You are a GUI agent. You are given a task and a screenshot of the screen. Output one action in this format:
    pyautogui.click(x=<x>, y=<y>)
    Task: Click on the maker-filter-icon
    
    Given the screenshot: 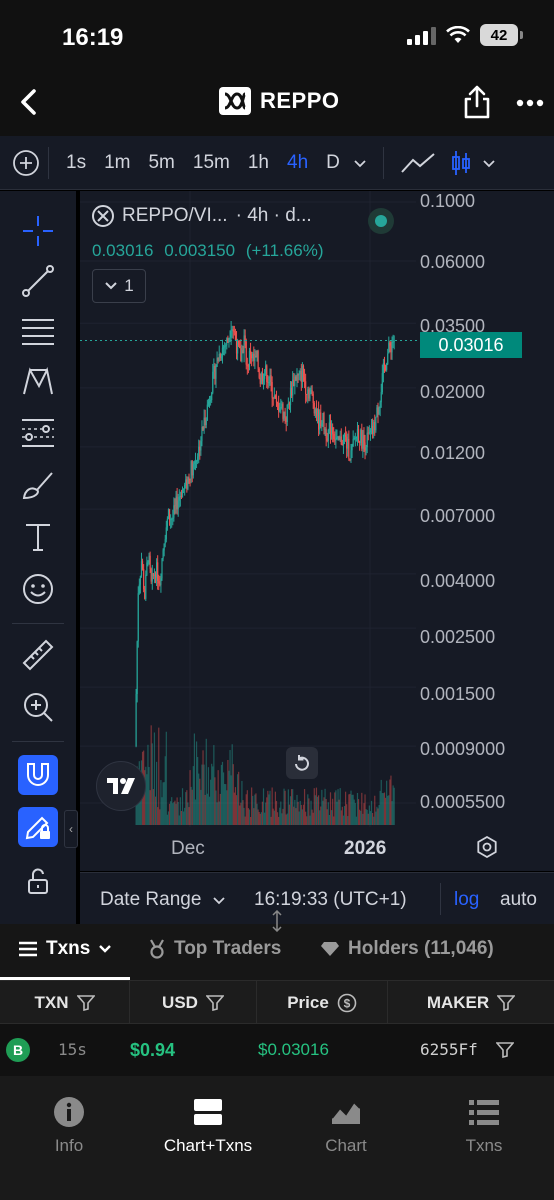 What is the action you would take?
    pyautogui.click(x=505, y=1050)
    